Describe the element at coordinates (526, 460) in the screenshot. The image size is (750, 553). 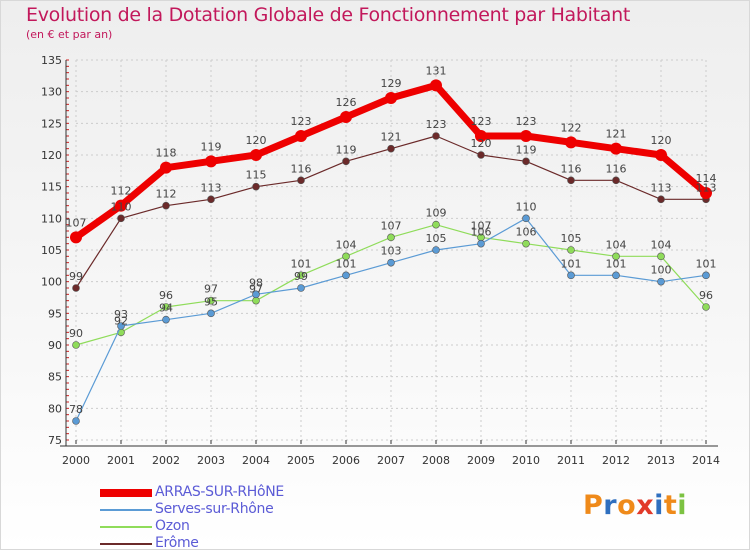
I see `x-tick-label: 2010` at that location.